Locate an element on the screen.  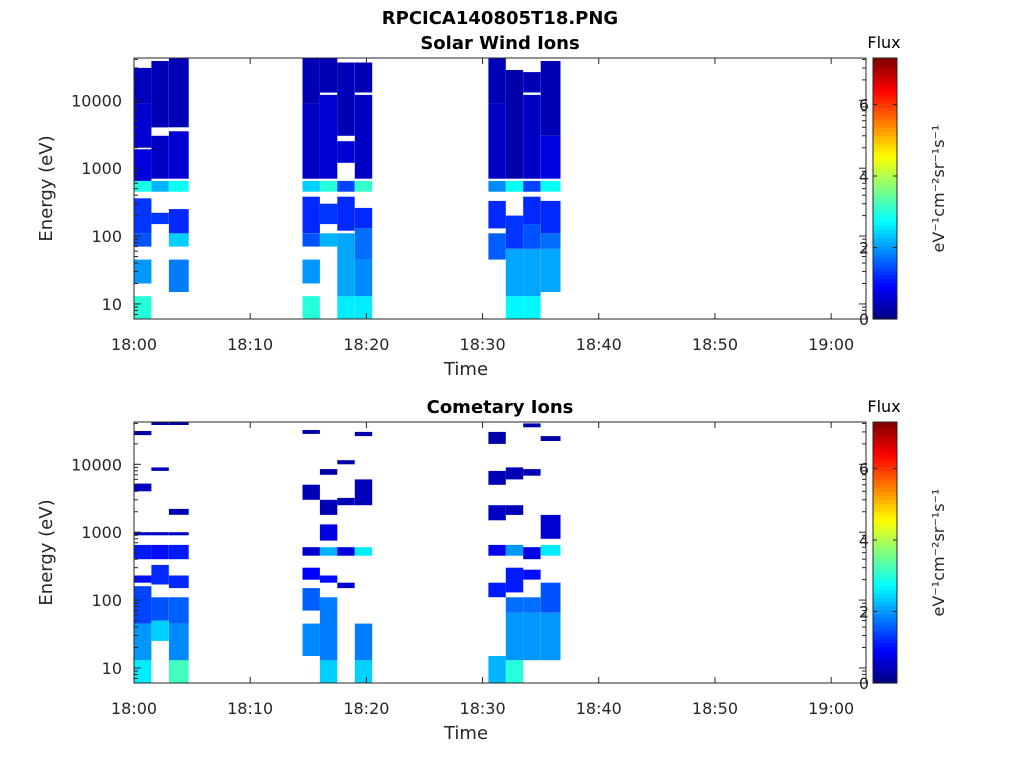
y-tick-label: 10000 is located at coordinates (96, 464).